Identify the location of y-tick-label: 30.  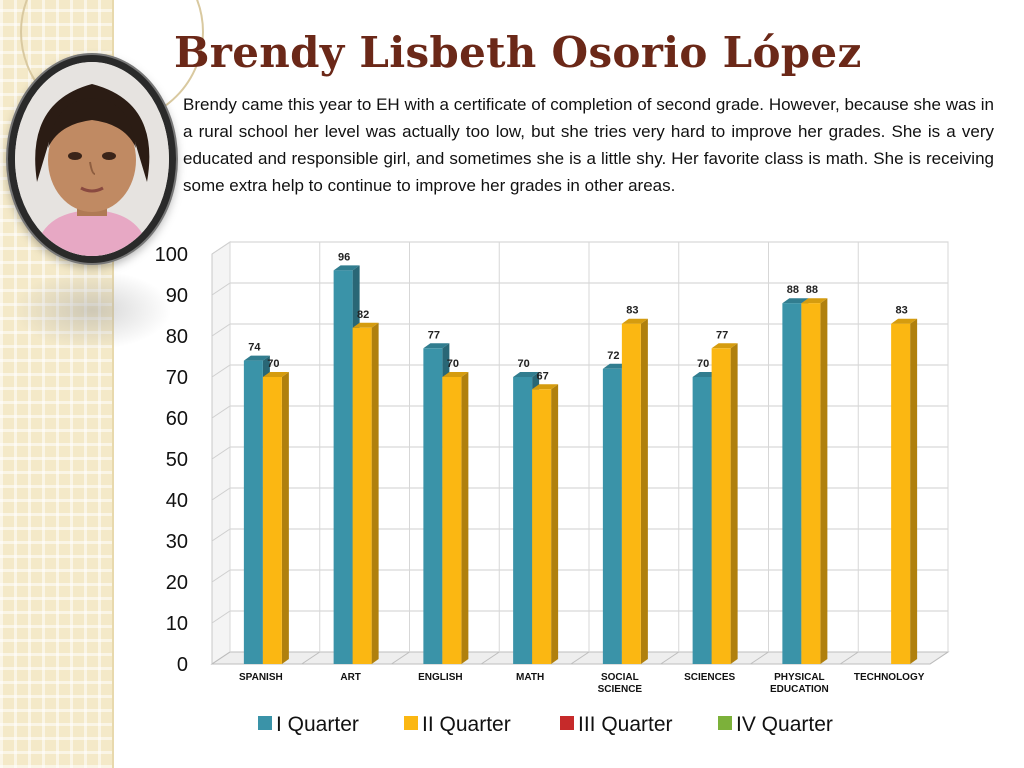
(177, 542).